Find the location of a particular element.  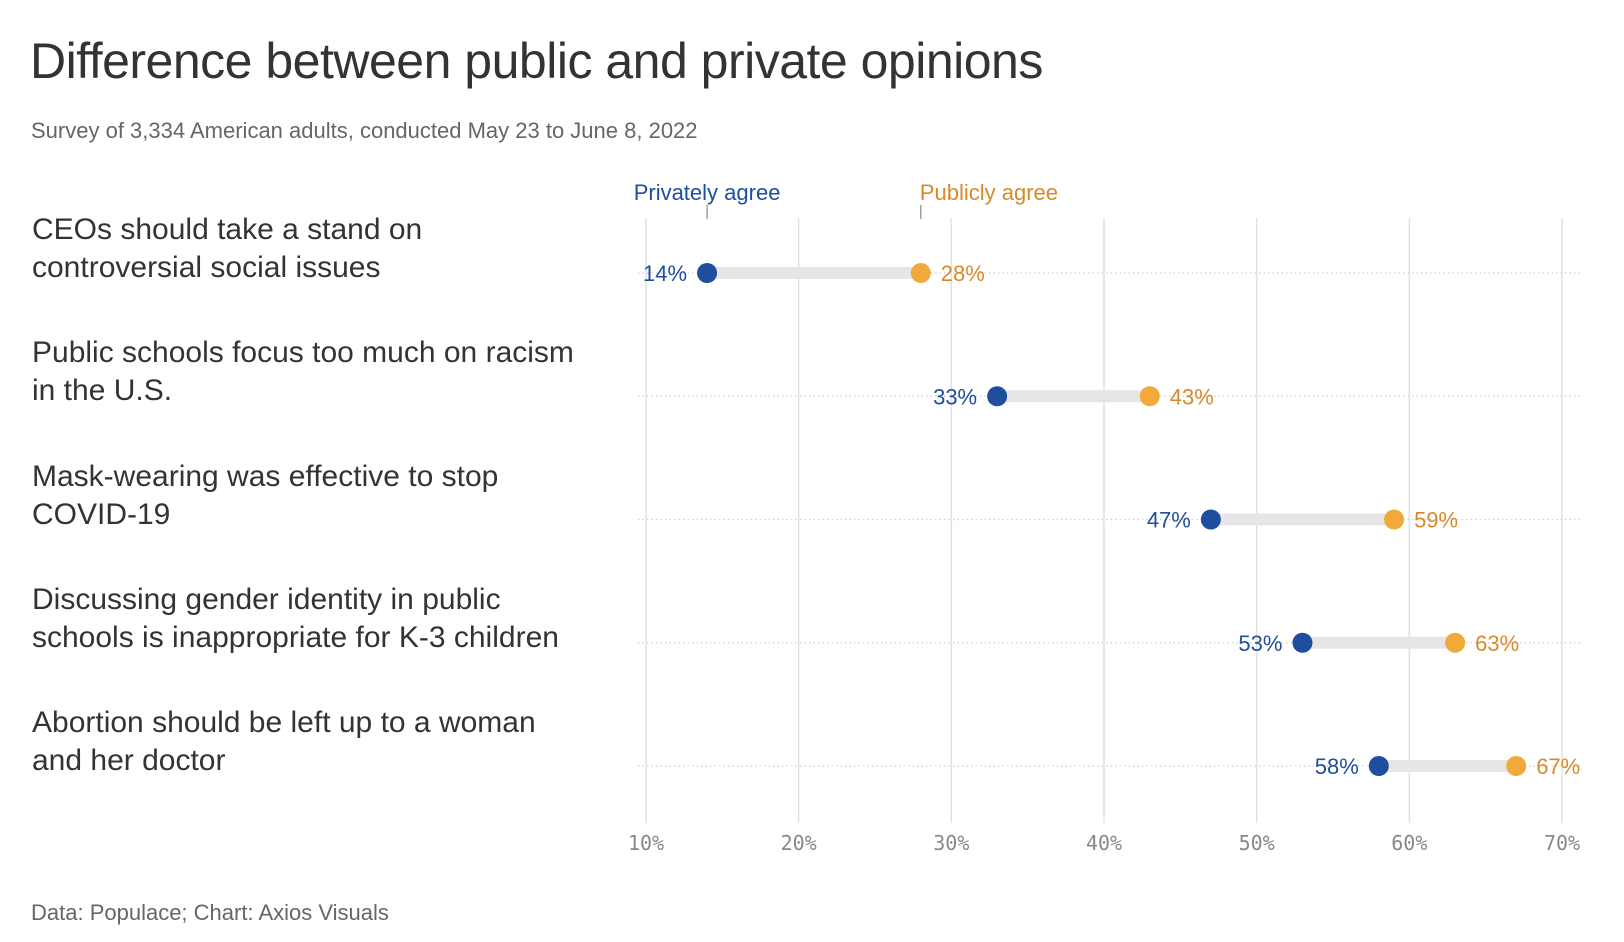

public-value-label: 59% is located at coordinates (1436, 520).